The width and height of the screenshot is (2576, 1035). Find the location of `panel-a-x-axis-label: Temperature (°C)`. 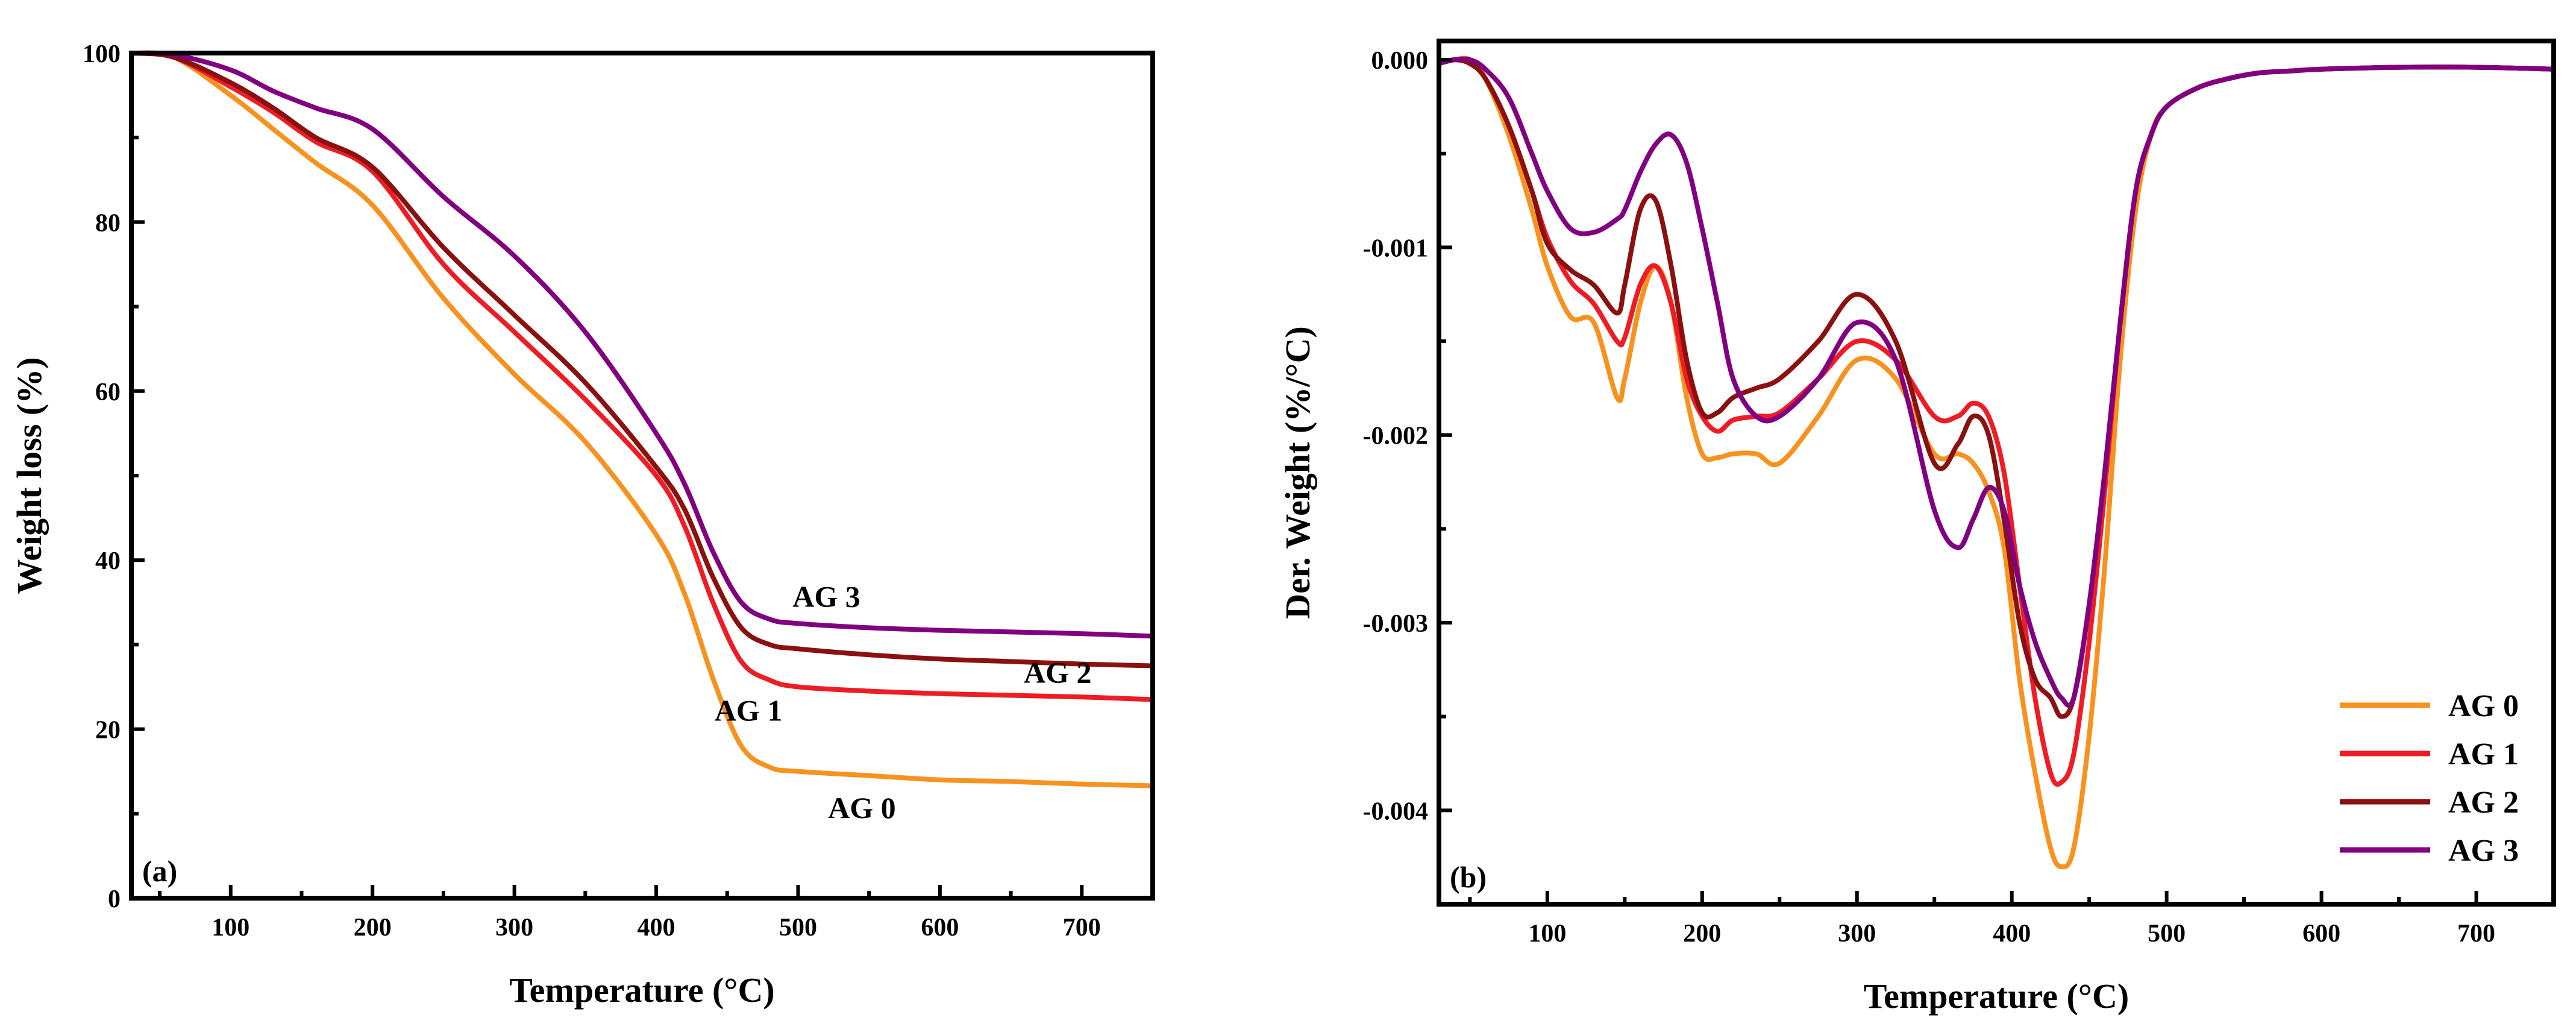

panel-a-x-axis-label: Temperature (°C) is located at coordinates (641, 990).